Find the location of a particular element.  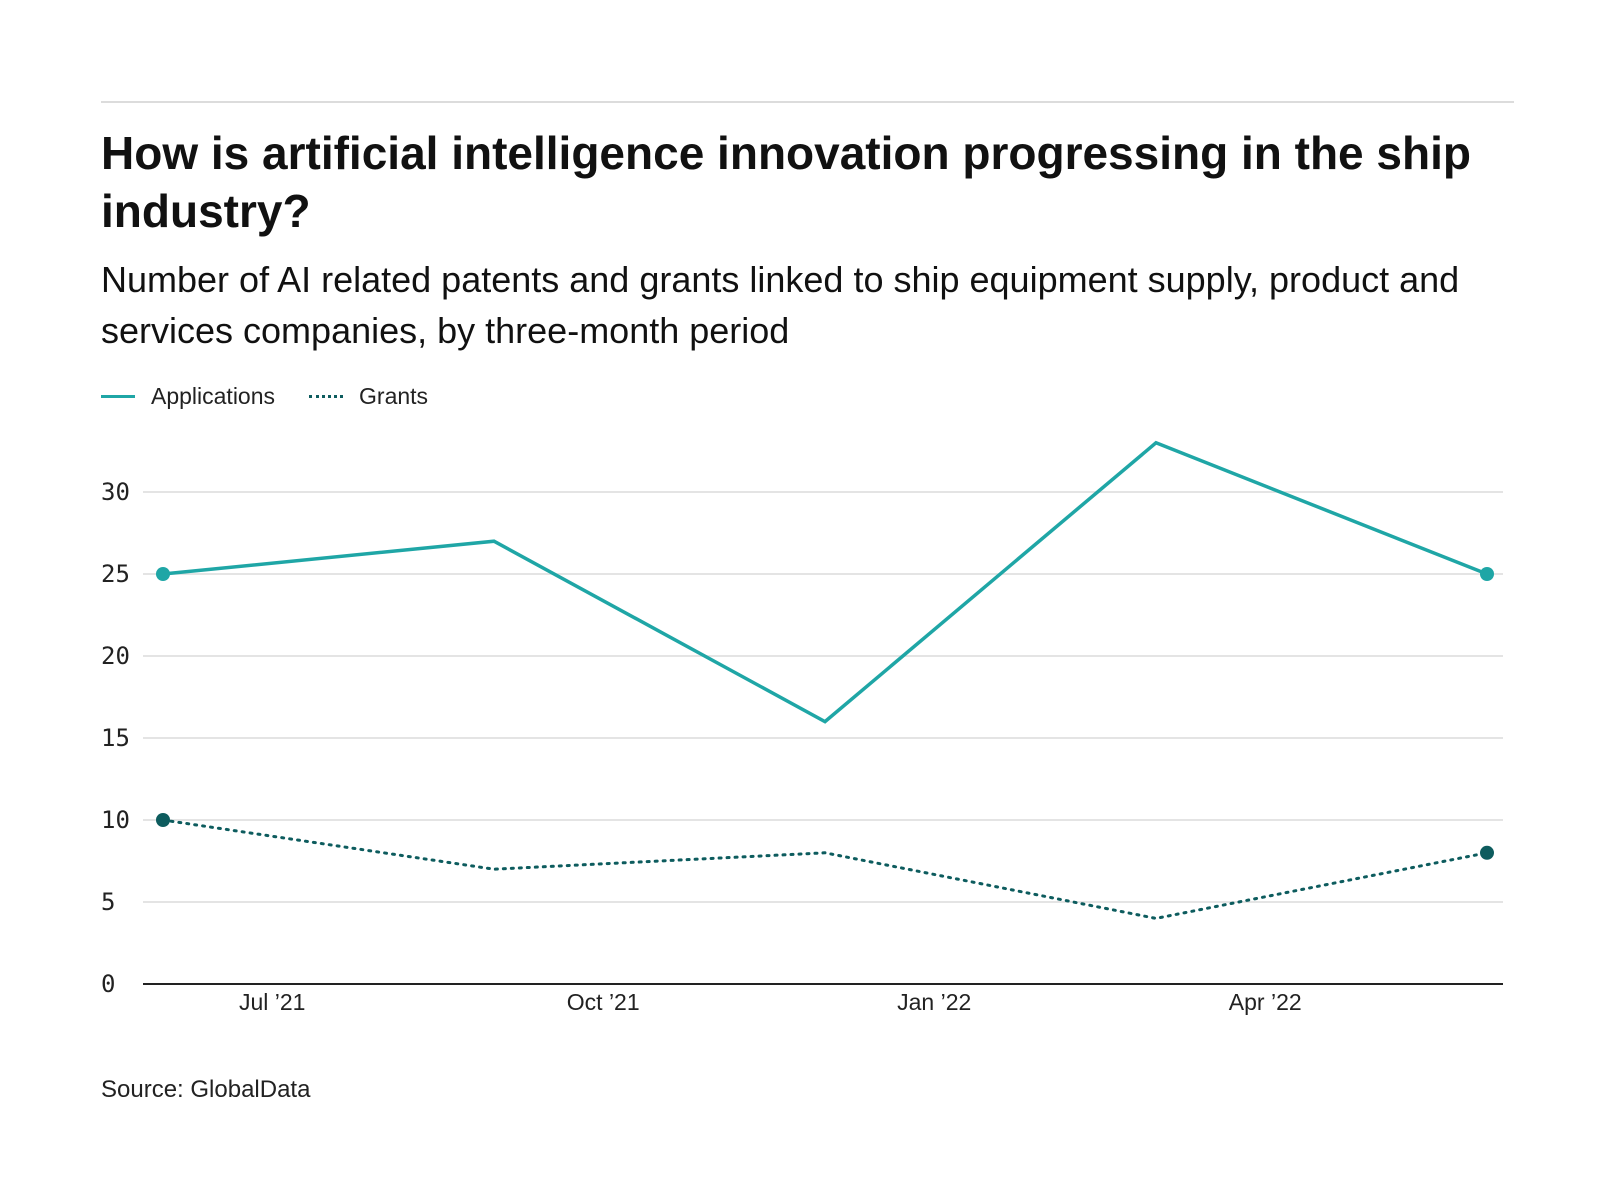

x-tick-label: Oct ’21 is located at coordinates (603, 1002).